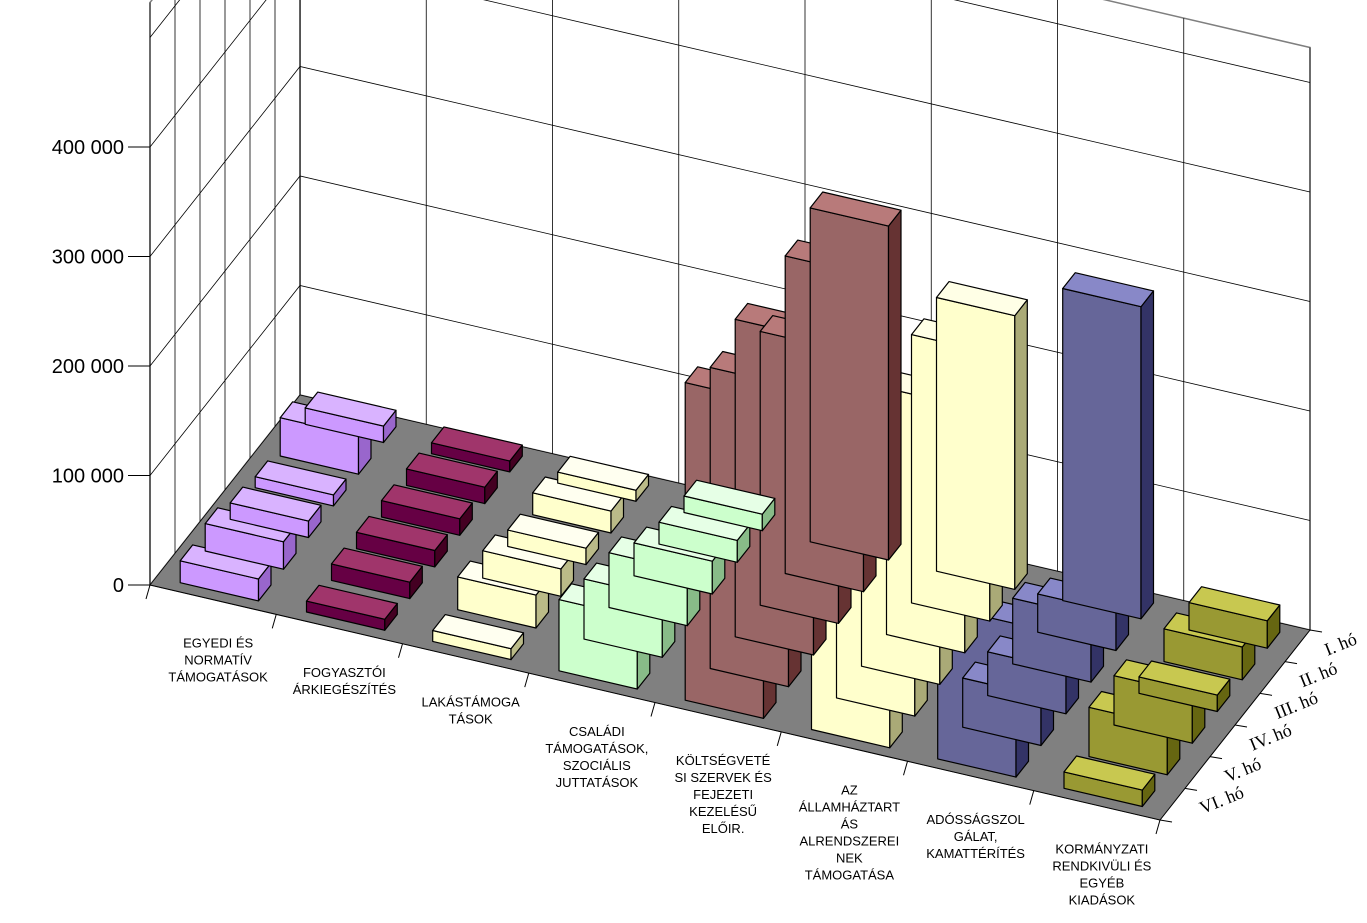  What do you see at coordinates (730, 41) in the screenshot?
I see `y-gridline` at bounding box center [730, 41].